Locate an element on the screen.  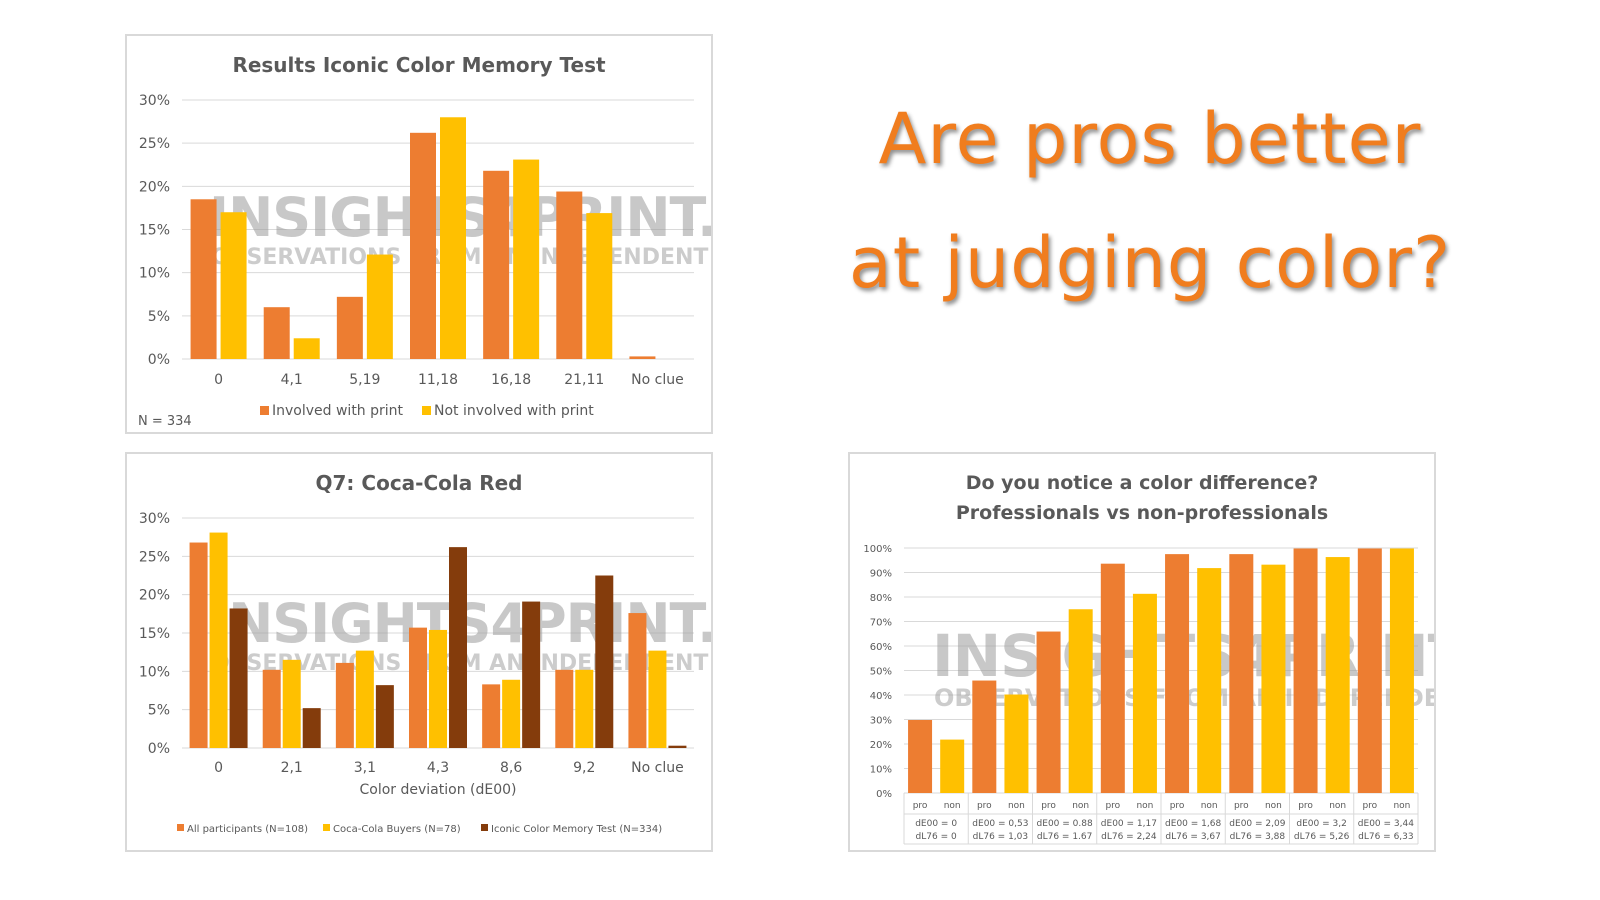
chart-title: Q7: Coca-Cola Red is located at coordinates (419, 483).